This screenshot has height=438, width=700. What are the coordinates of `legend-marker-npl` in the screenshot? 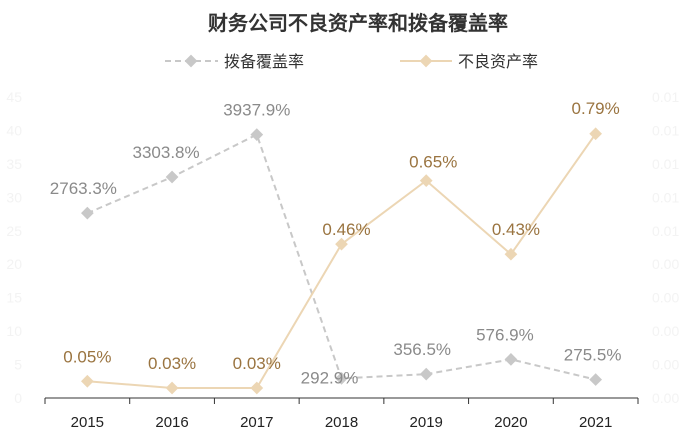 It's located at (426, 61).